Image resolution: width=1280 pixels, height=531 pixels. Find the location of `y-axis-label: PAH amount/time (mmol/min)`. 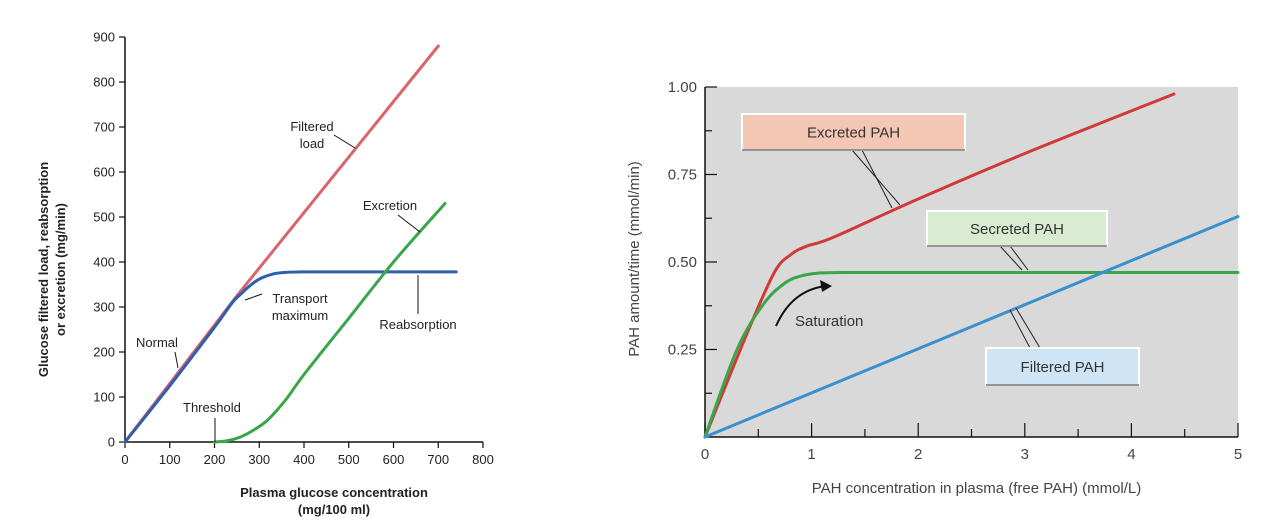

y-axis-label: PAH amount/time (mmol/min) is located at coordinates (634, 259).